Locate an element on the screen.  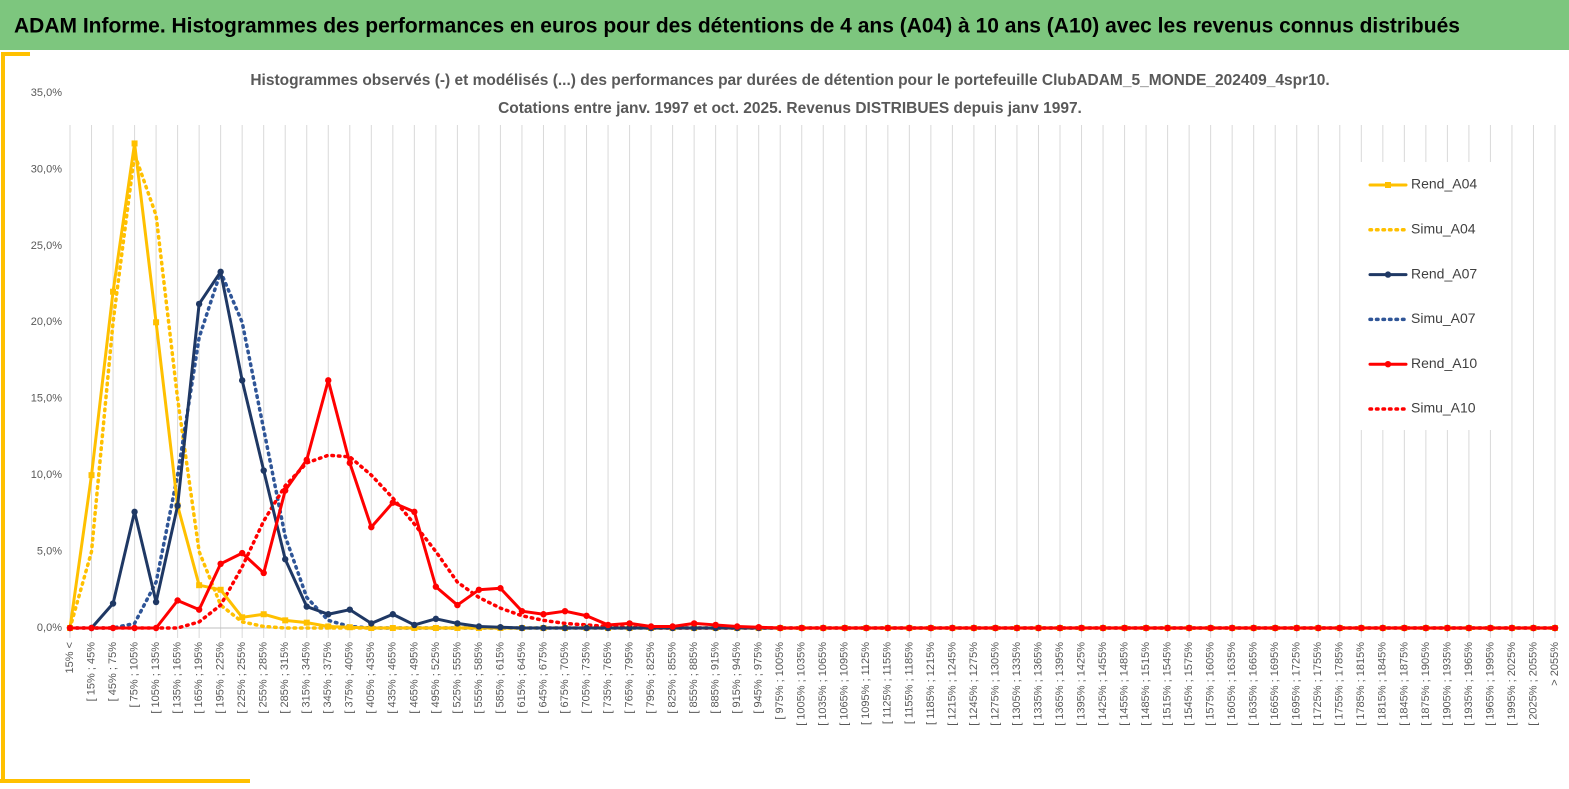
x-tick-label: [ 1455% ; 1485% is located at coordinates (1124, 684).